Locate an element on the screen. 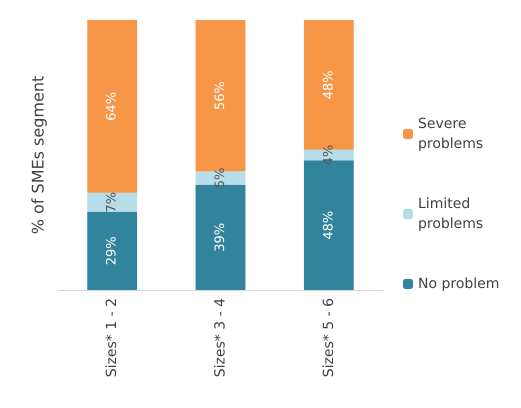 Image resolution: width=521 pixels, height=408 pixels. legend-label: No problem is located at coordinates (459, 284).